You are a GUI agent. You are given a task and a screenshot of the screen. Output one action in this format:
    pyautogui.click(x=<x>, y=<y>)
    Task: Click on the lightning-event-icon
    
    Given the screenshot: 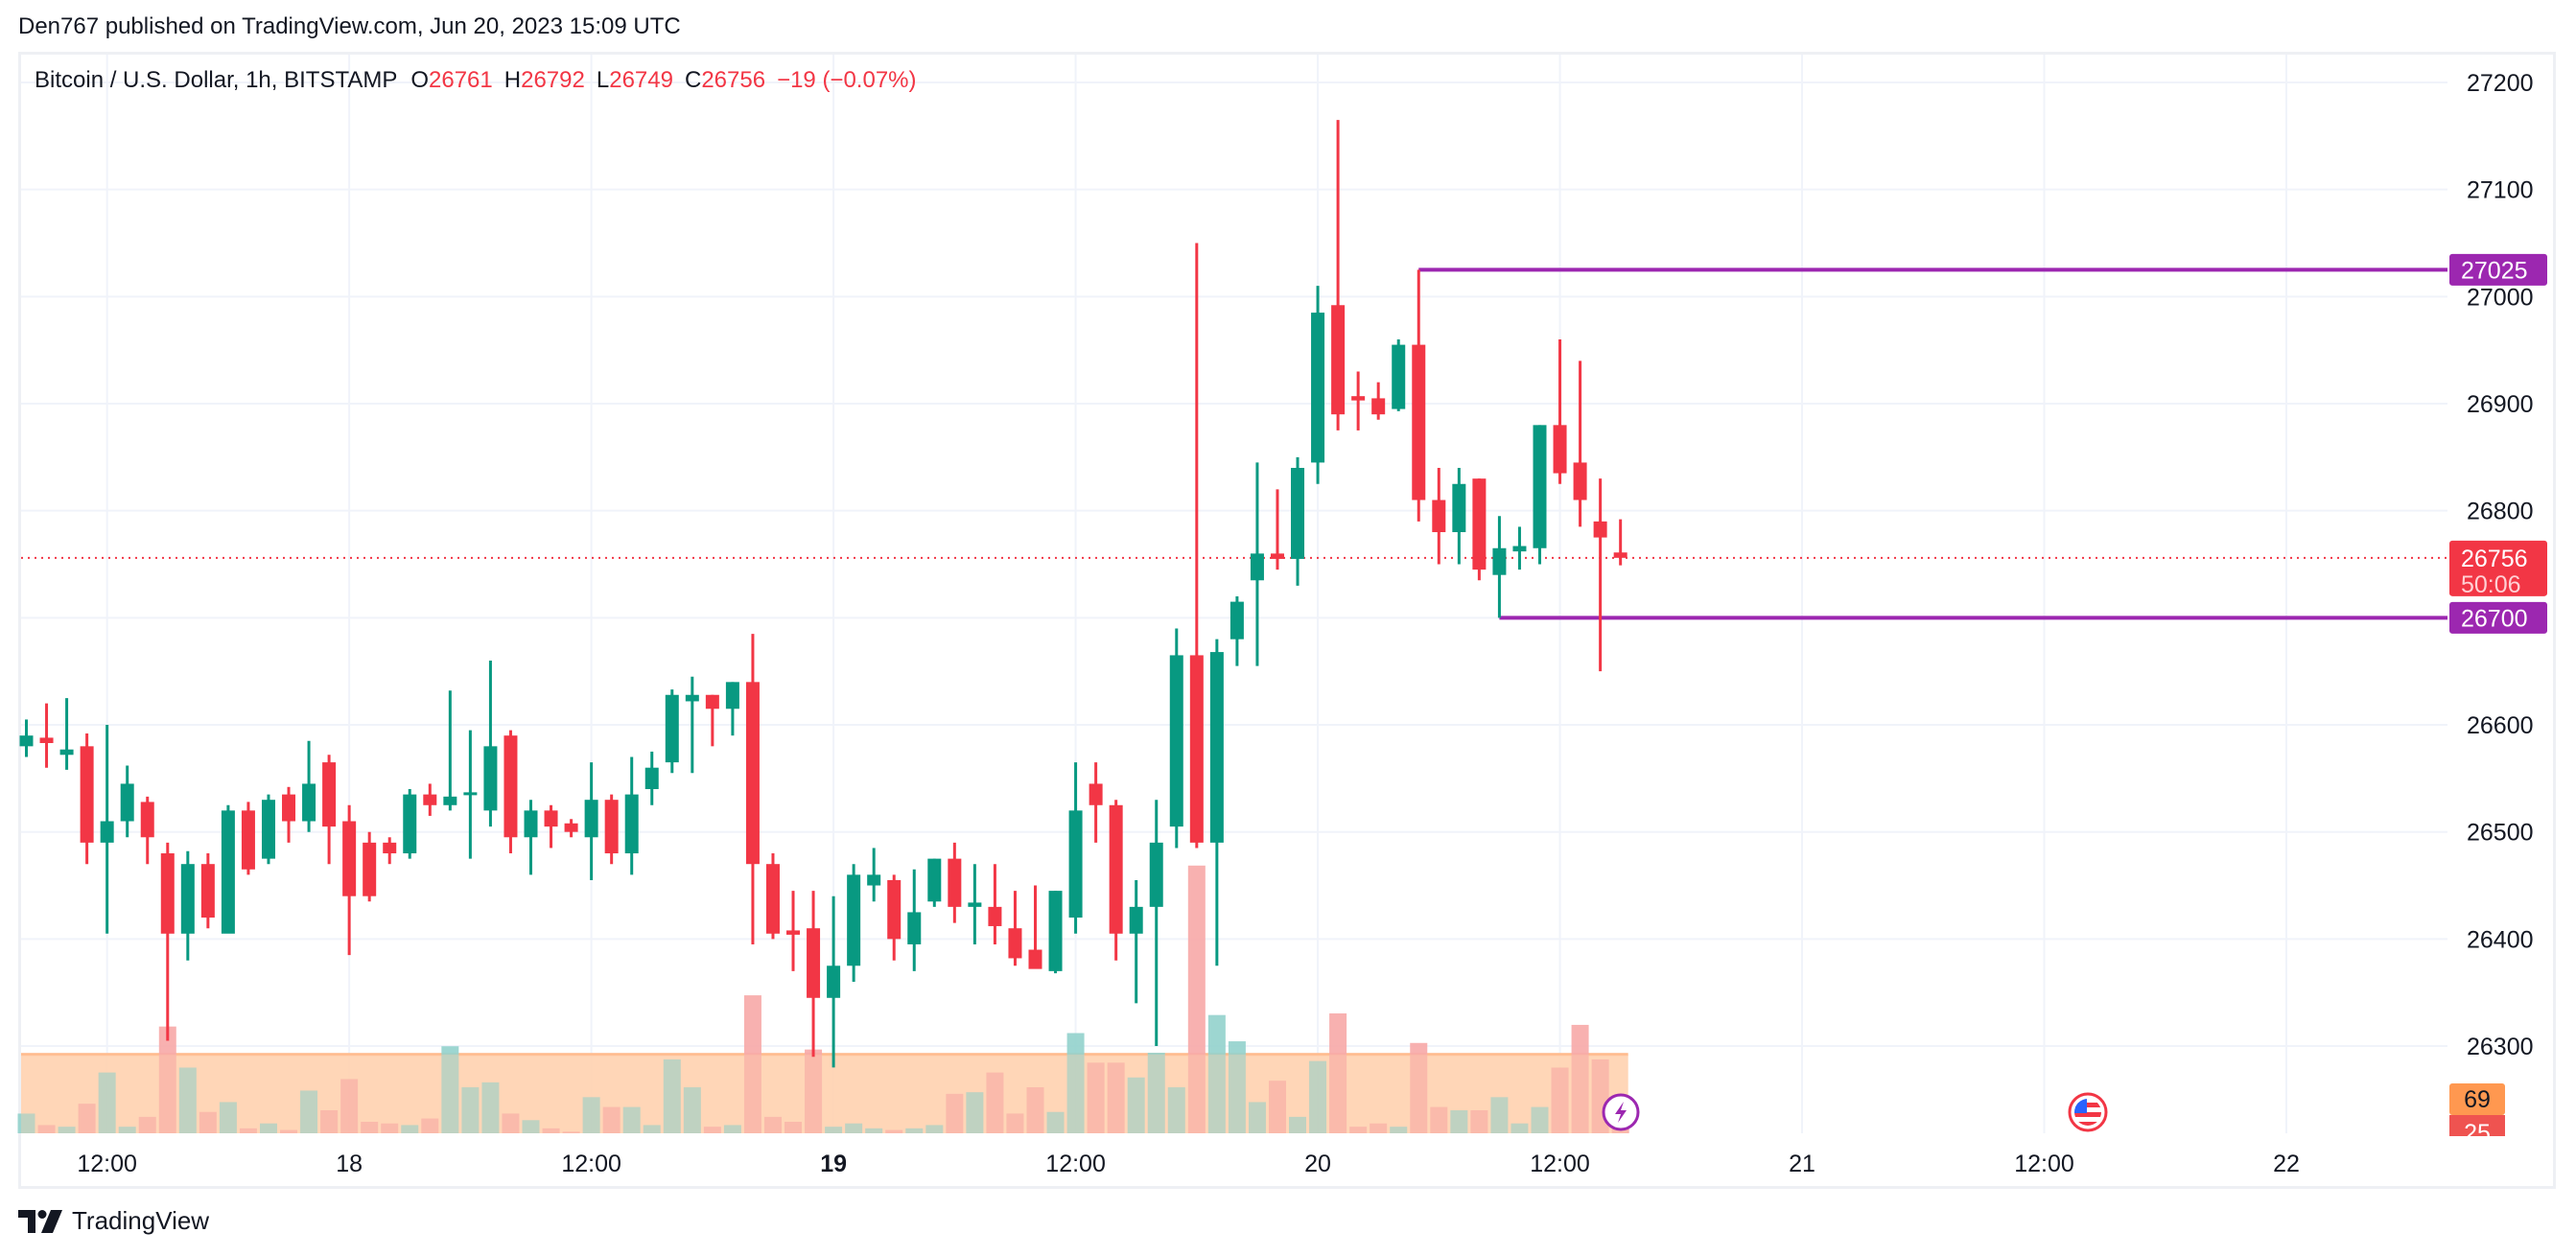 What is the action you would take?
    pyautogui.click(x=1621, y=1112)
    